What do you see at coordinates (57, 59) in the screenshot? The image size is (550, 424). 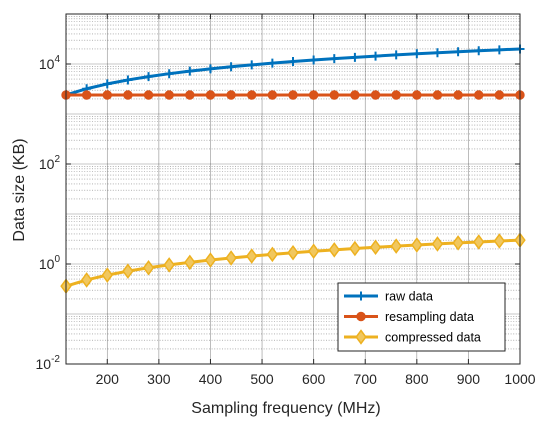 I see `y-tick-exponent: 4` at bounding box center [57, 59].